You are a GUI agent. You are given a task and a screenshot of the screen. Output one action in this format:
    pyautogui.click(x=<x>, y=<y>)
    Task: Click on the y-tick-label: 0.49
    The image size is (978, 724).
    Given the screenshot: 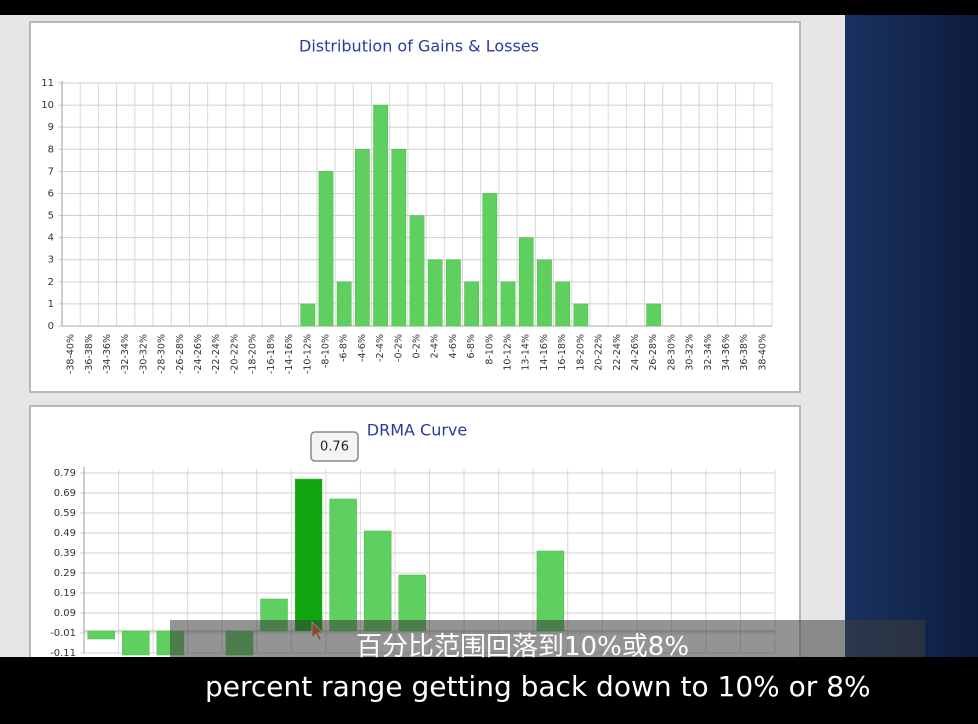 What is the action you would take?
    pyautogui.click(x=65, y=533)
    